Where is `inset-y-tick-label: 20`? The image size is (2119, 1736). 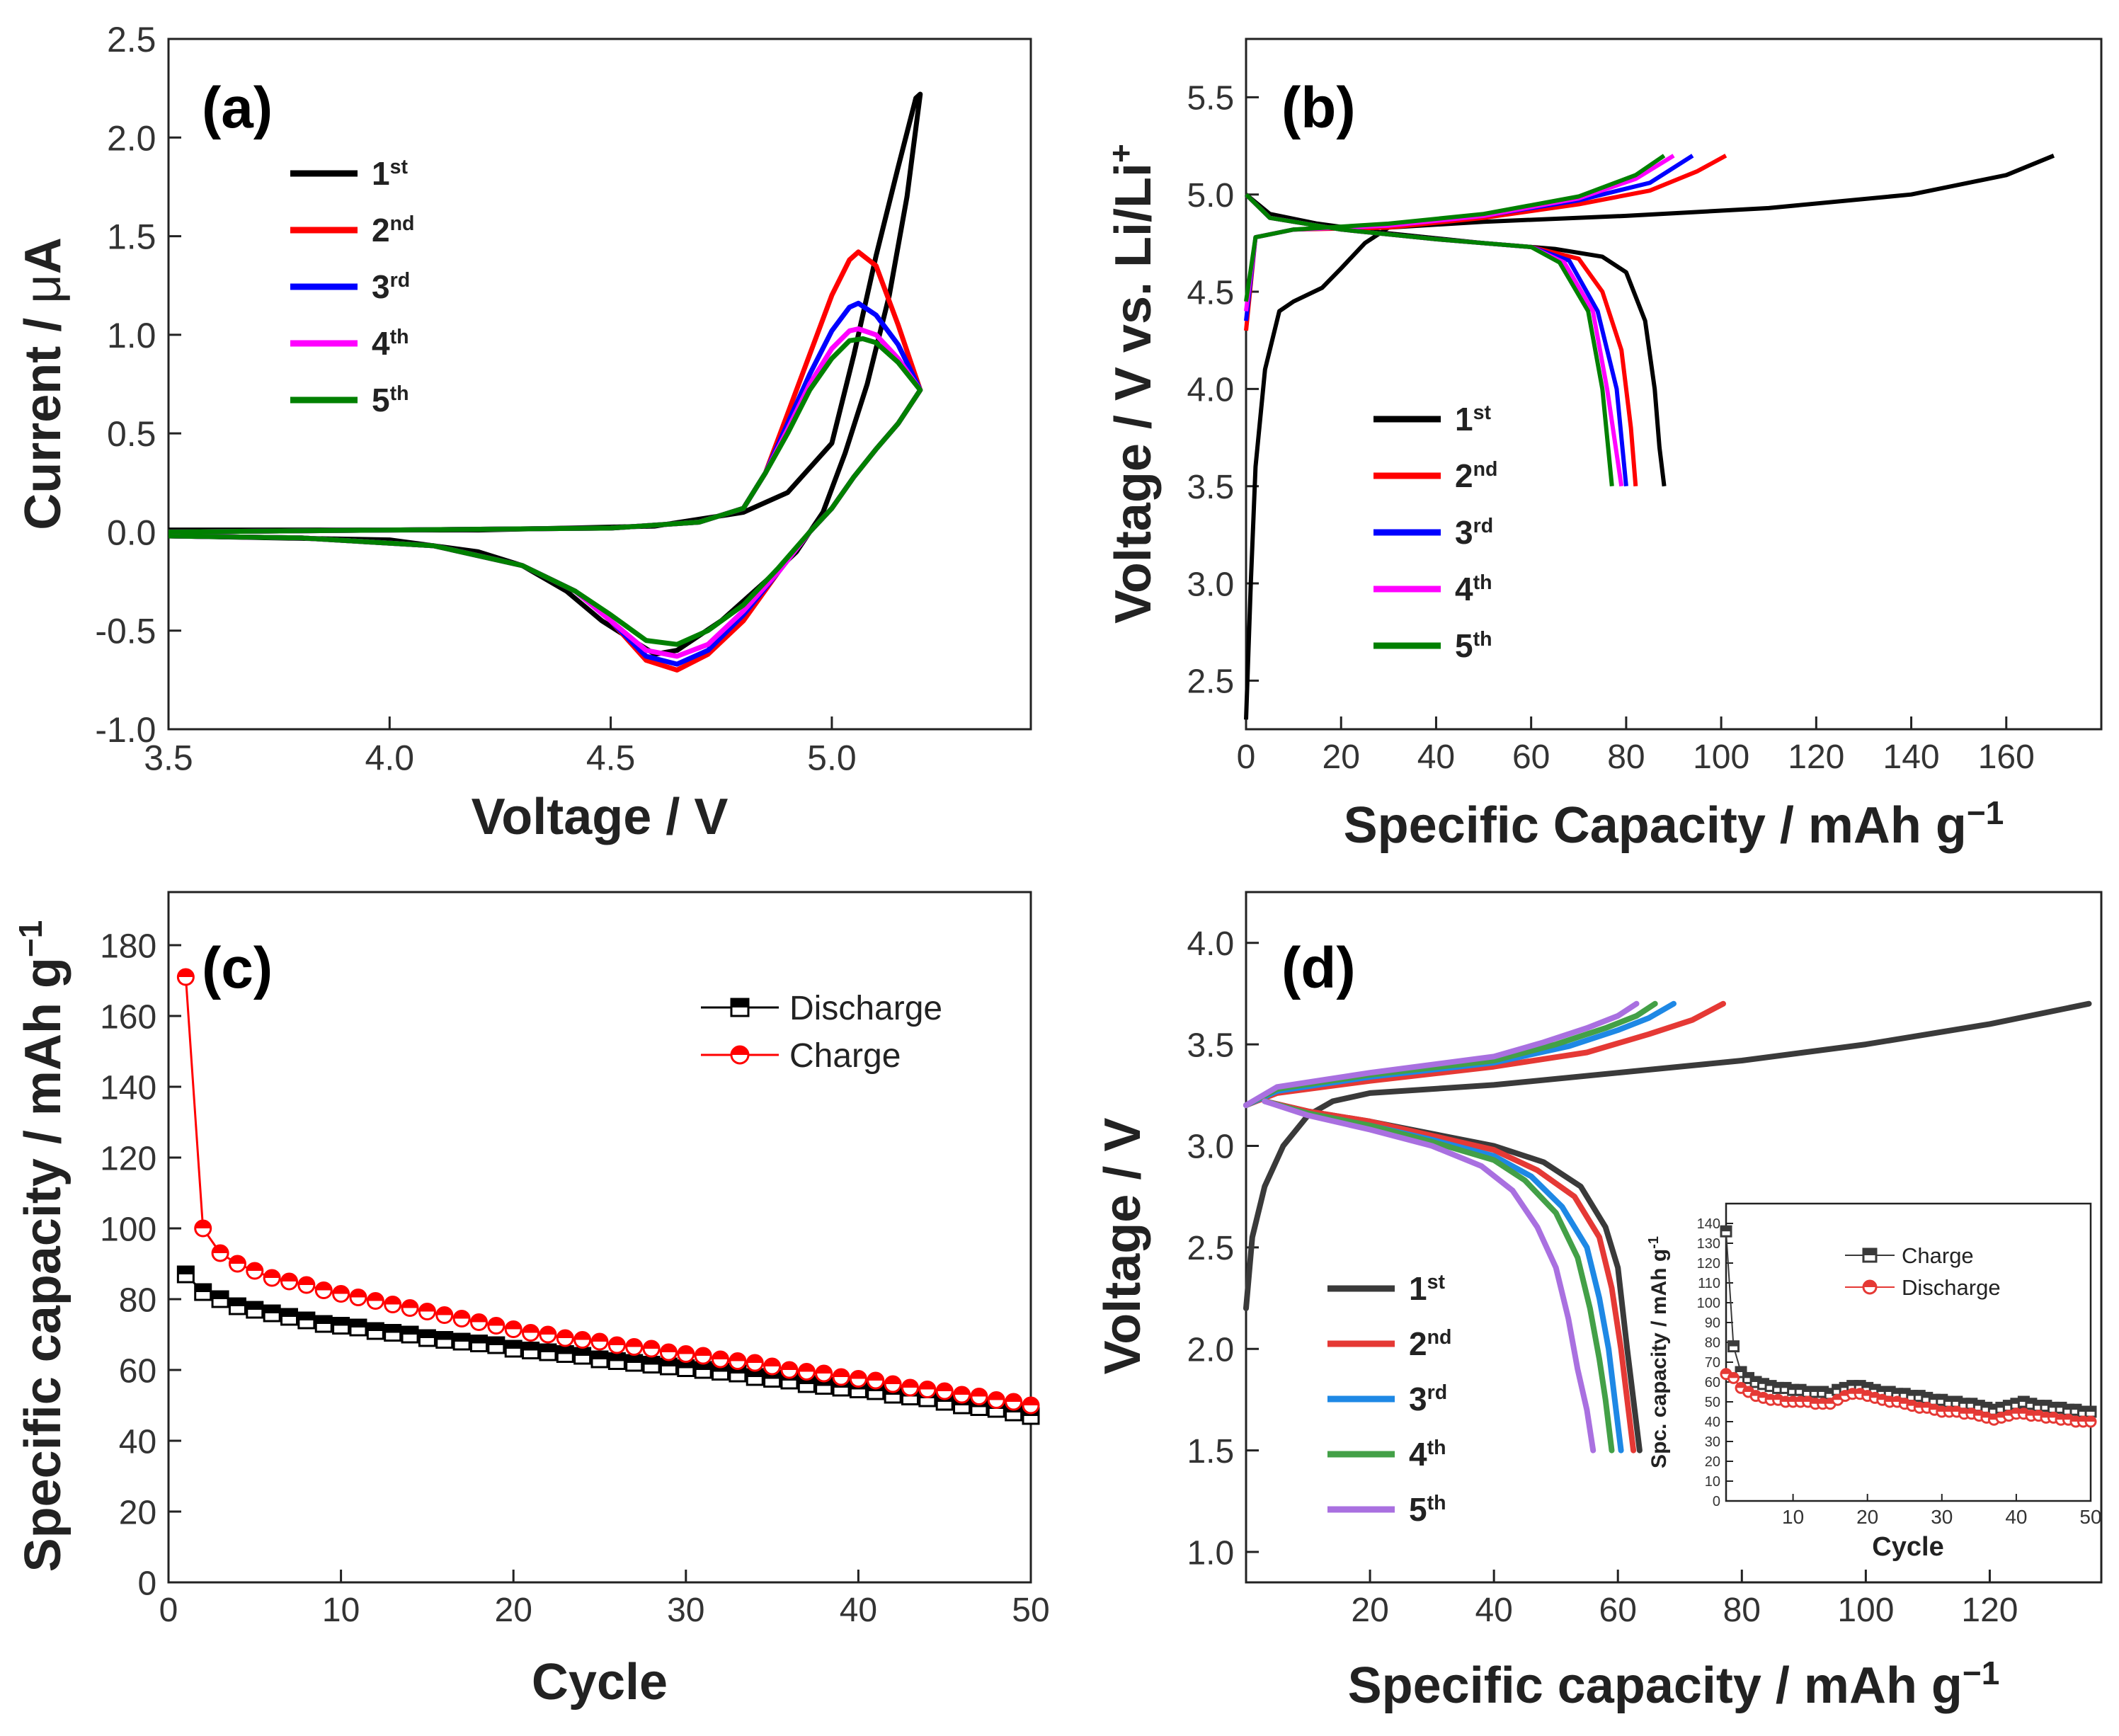 inset-y-tick-label: 20 is located at coordinates (1712, 1462).